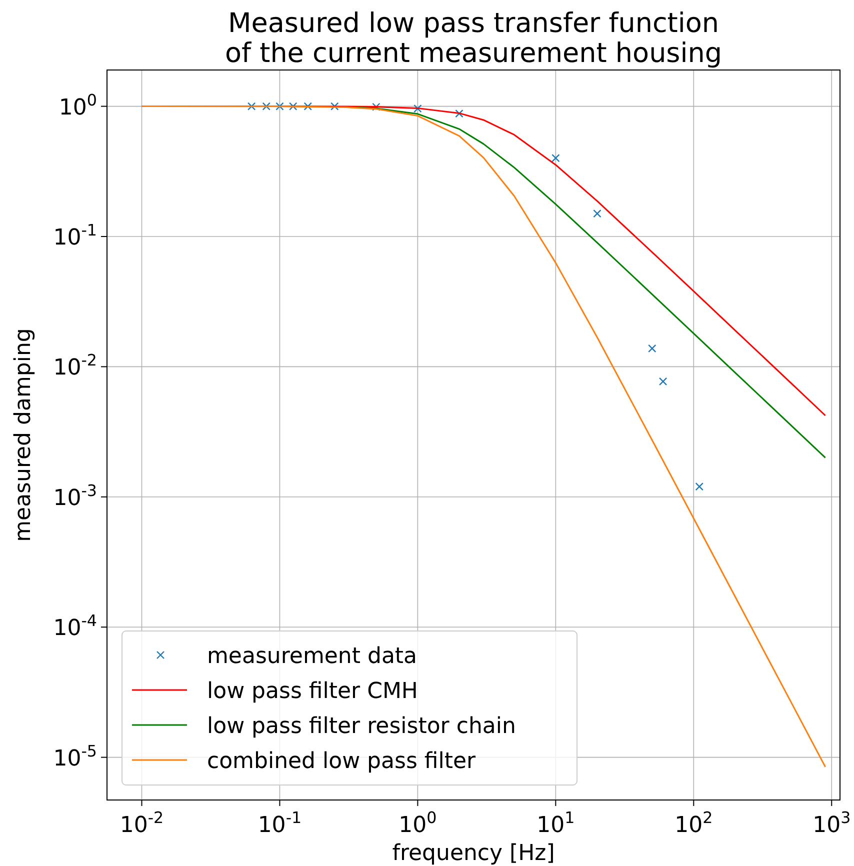 The image size is (854, 866). I want to click on x-tick-label: 10$^{2}$, so click(693, 823).